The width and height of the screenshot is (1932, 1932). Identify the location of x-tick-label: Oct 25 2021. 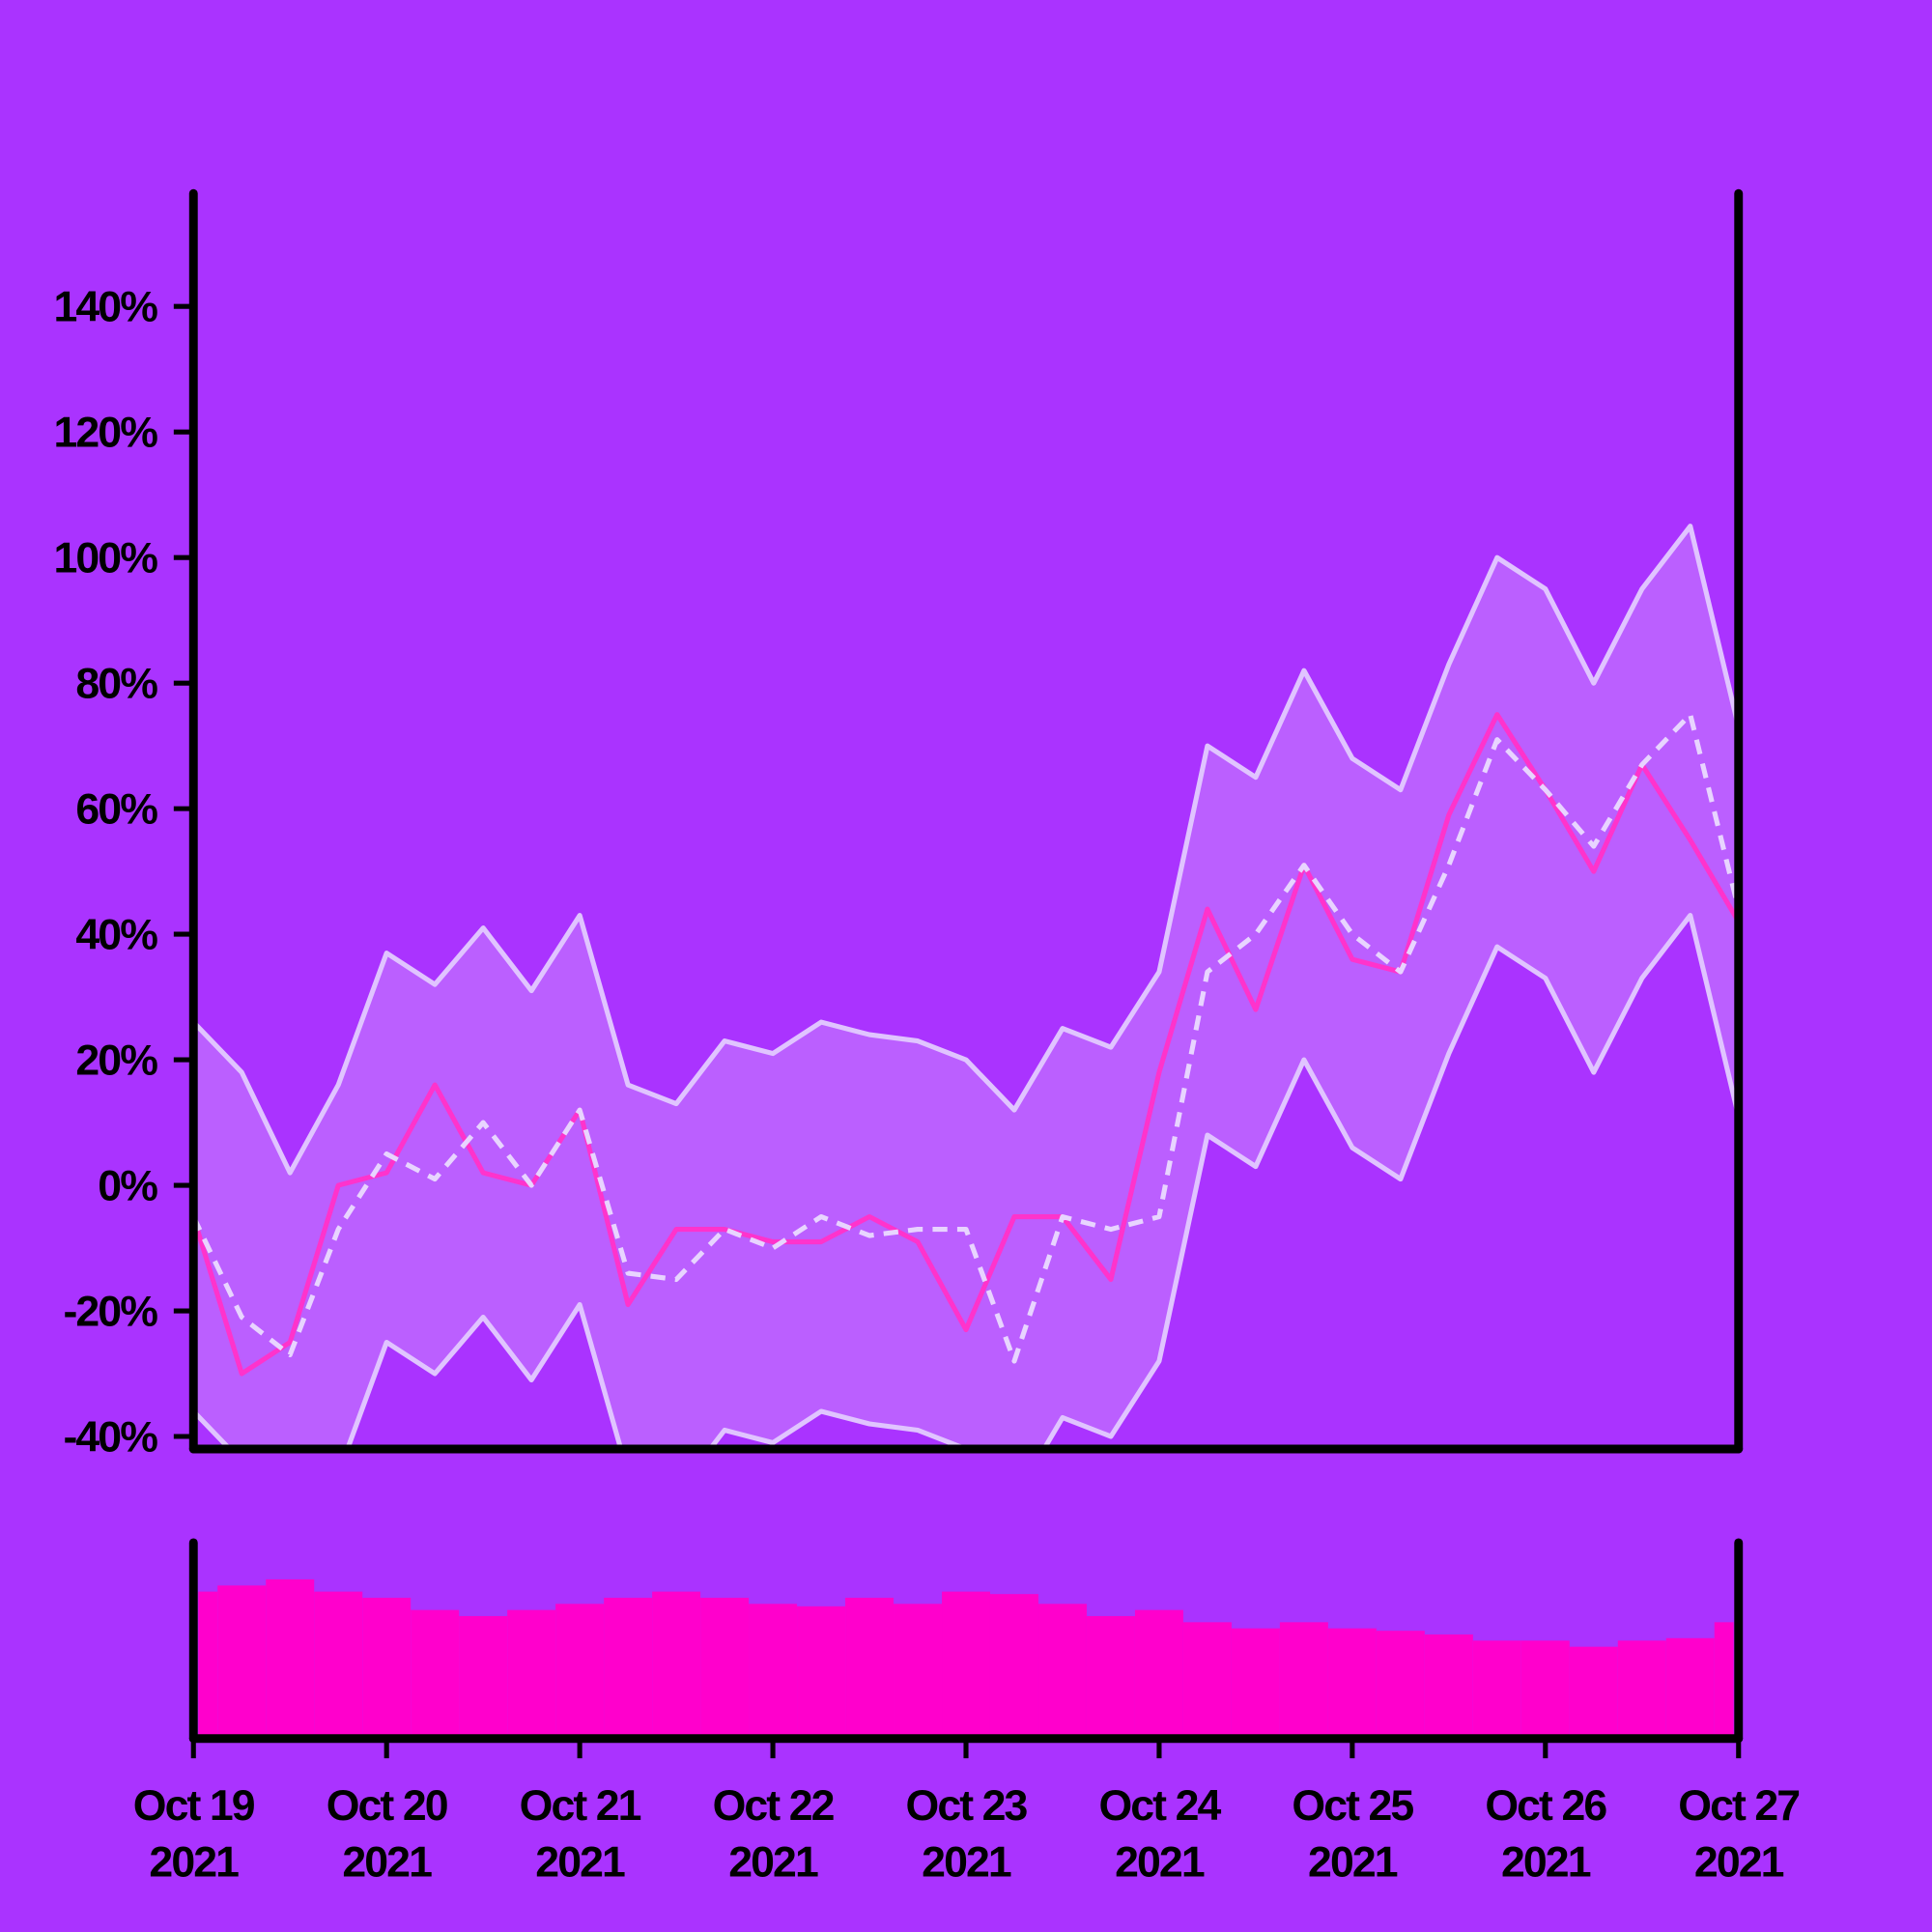
(1352, 1834).